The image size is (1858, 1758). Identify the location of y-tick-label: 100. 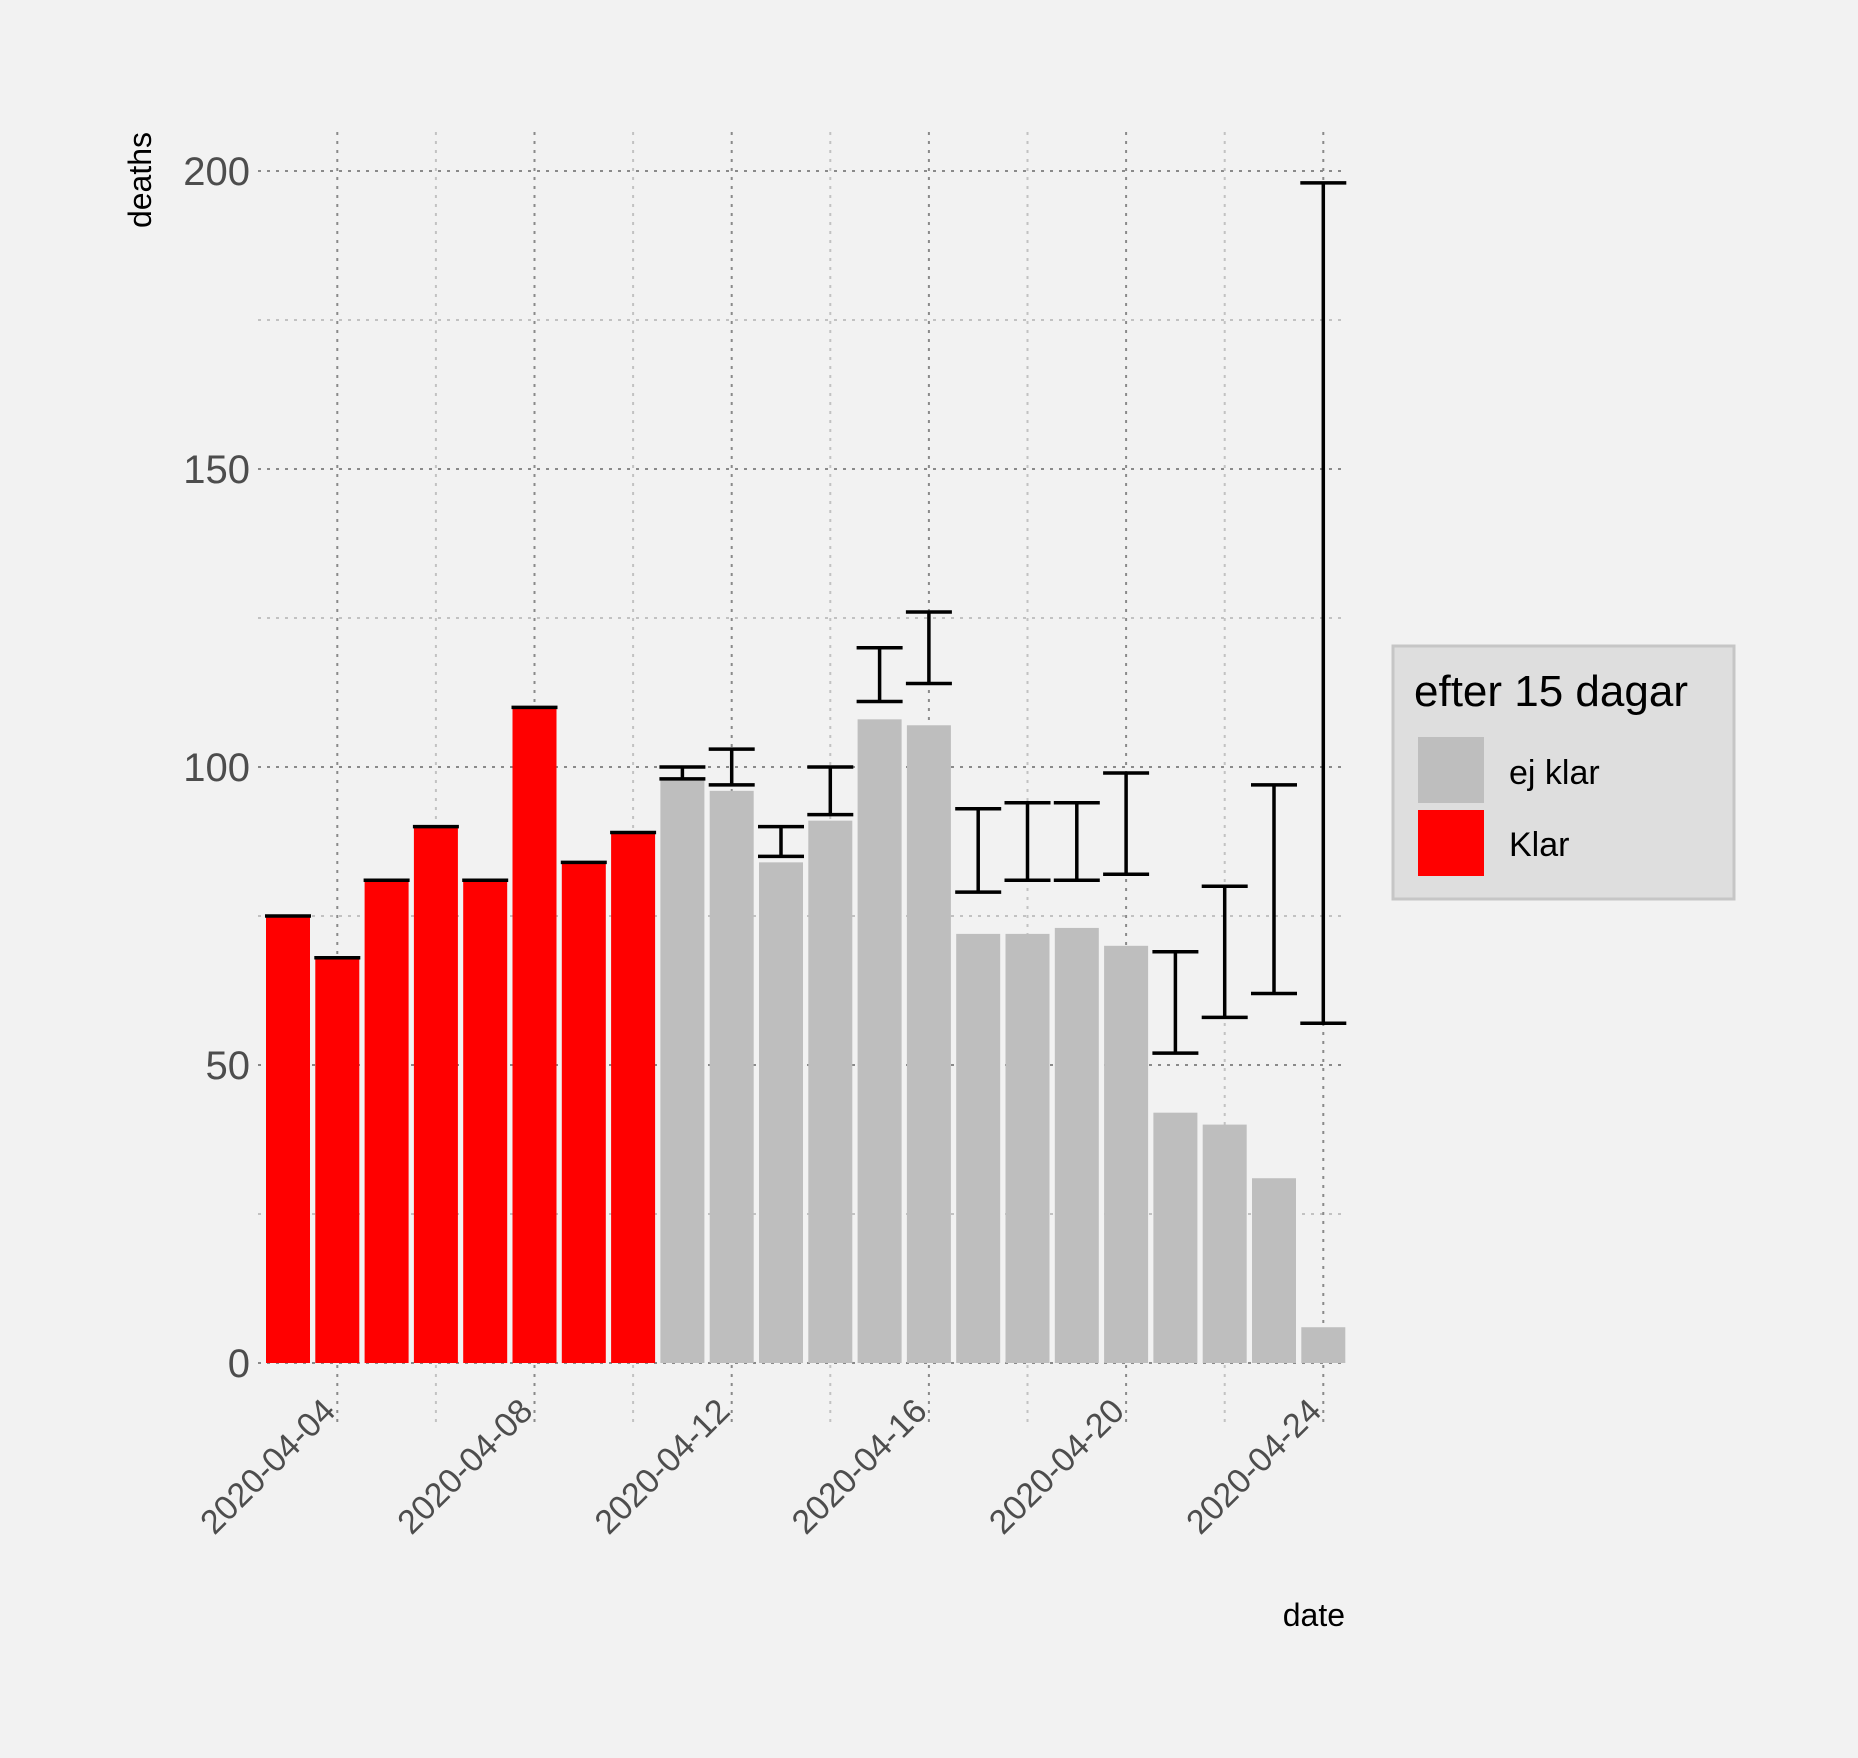
(216, 768).